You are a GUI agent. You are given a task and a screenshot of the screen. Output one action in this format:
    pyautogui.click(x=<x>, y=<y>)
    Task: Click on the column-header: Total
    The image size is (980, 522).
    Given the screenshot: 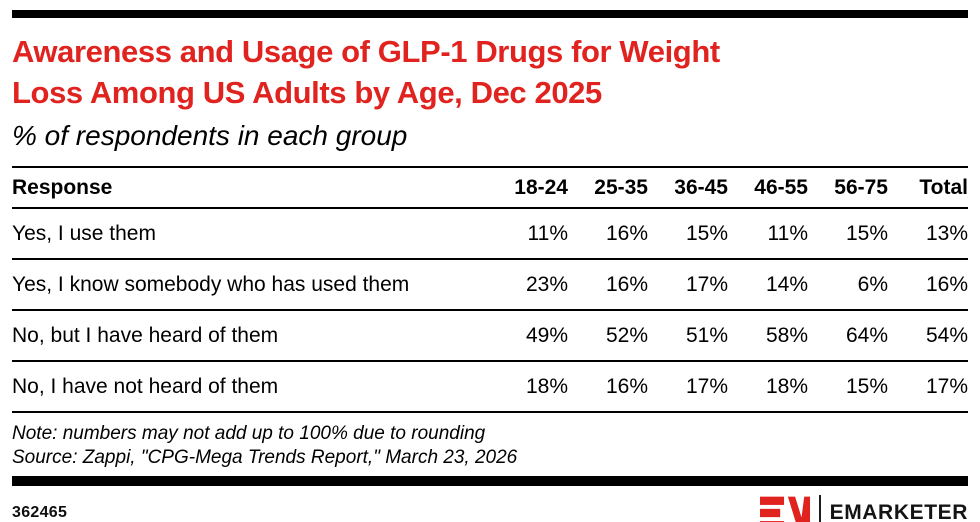 What is the action you would take?
    pyautogui.click(x=928, y=187)
    